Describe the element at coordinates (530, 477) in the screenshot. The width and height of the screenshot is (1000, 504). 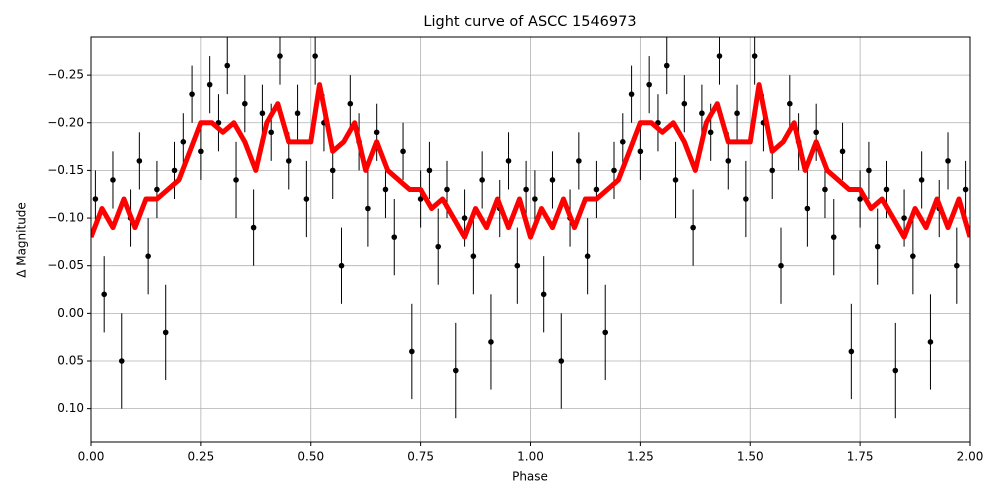
I see `x-axis-label: Phase` at that location.